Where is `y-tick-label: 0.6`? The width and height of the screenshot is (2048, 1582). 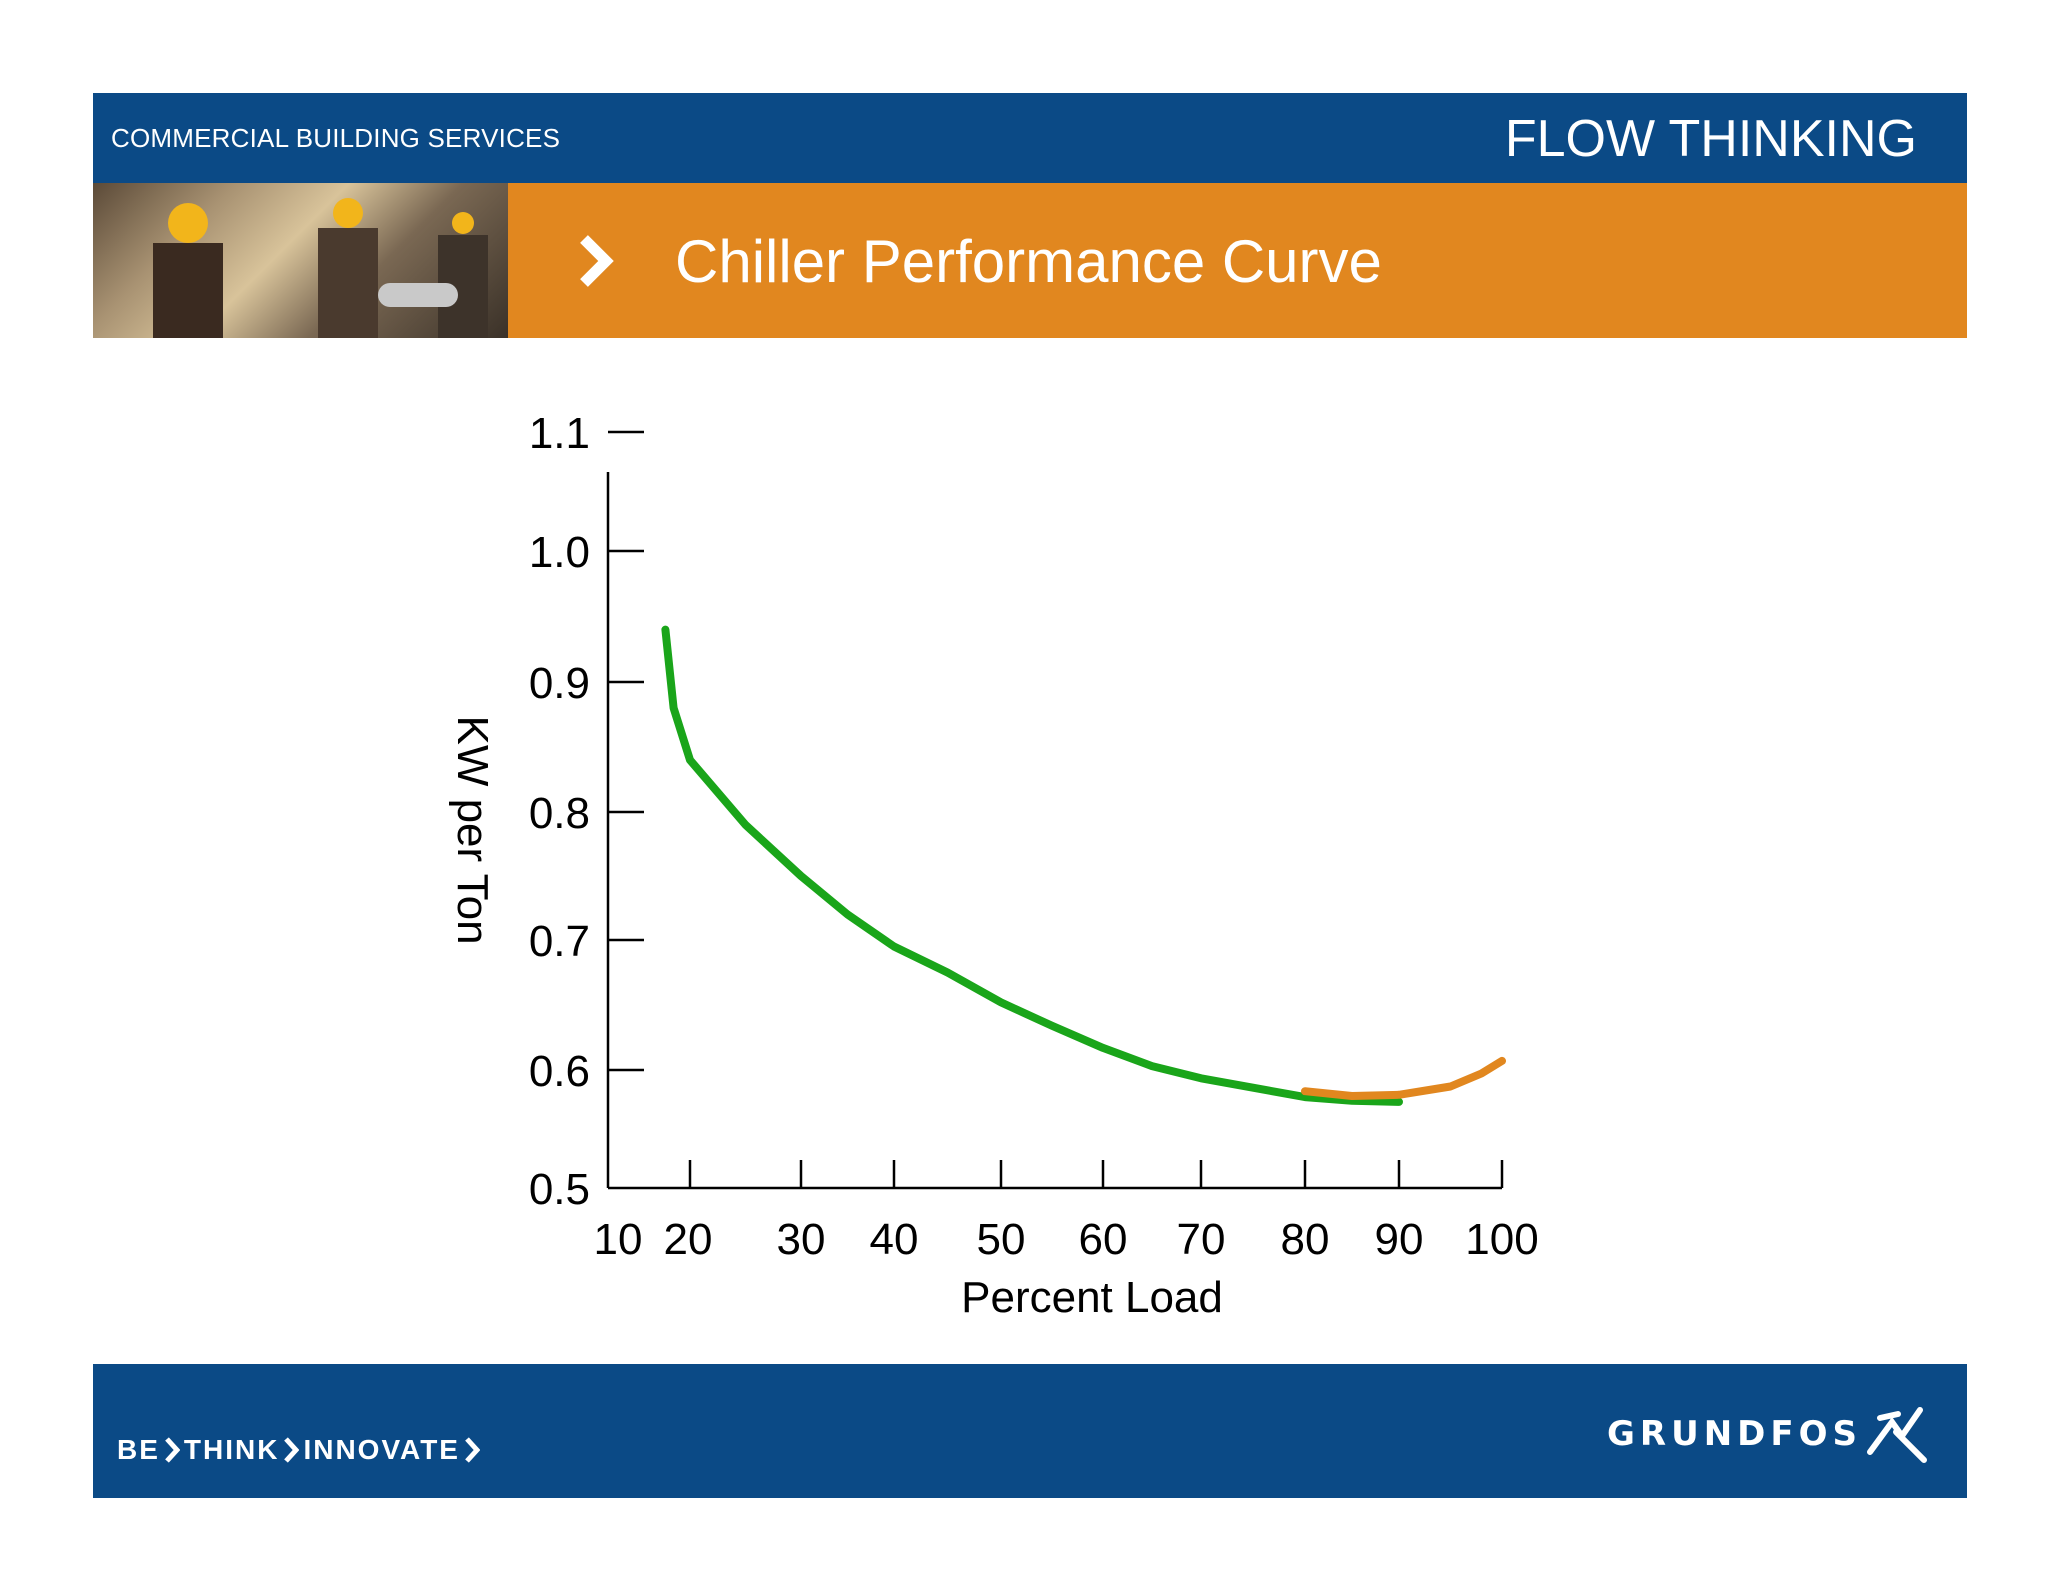
y-tick-label: 0.6 is located at coordinates (559, 1071).